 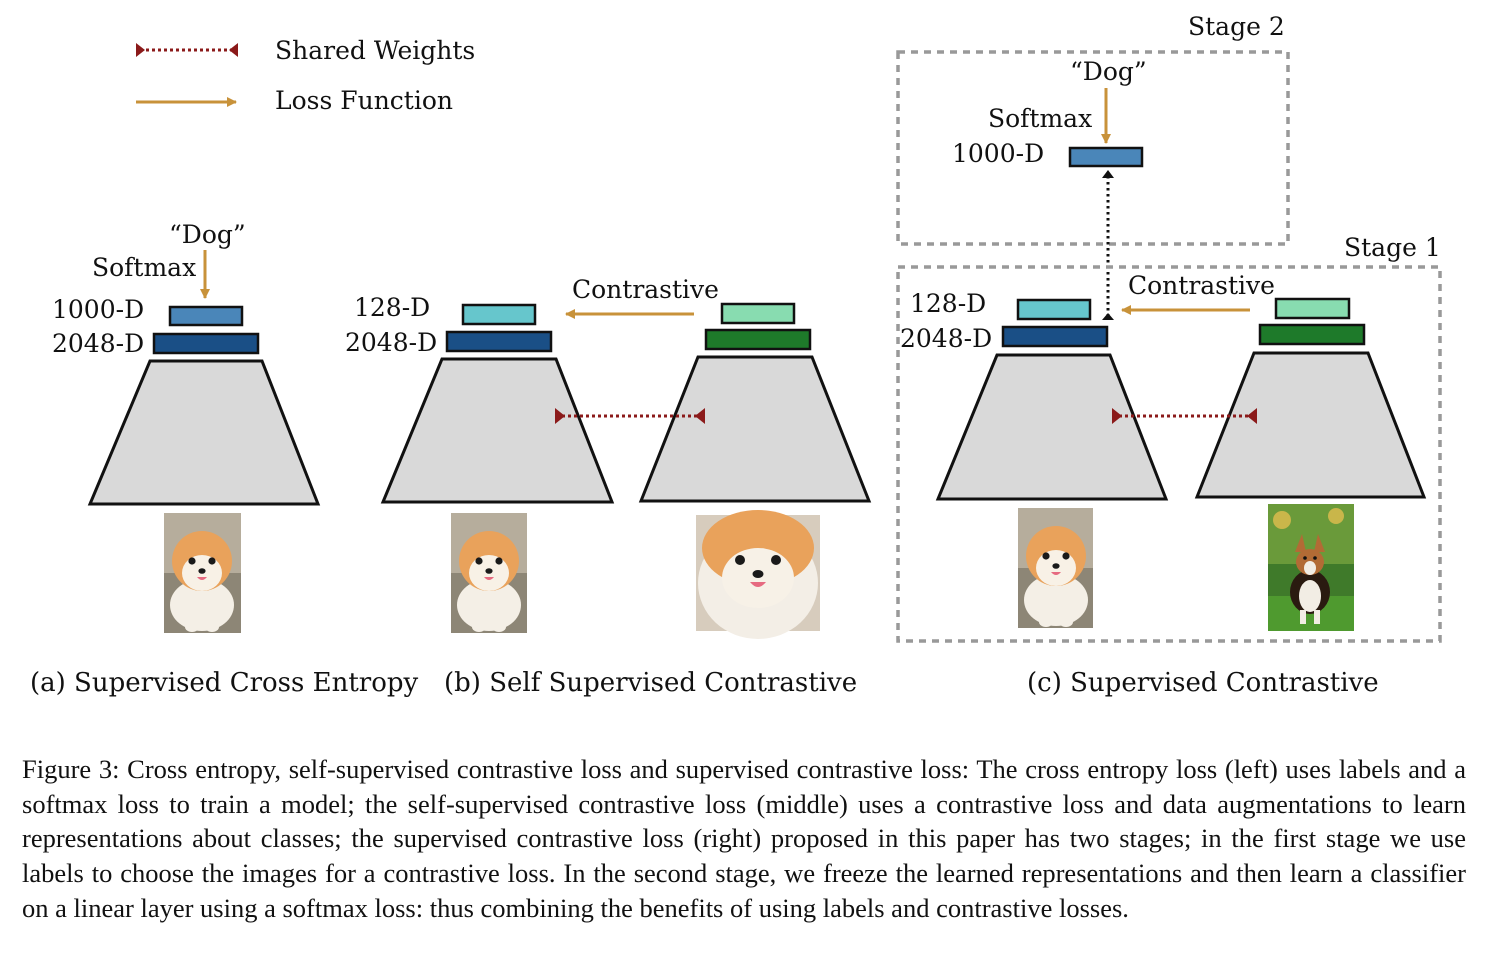 What do you see at coordinates (758, 574) in the screenshot?
I see `dog-closeup-image` at bounding box center [758, 574].